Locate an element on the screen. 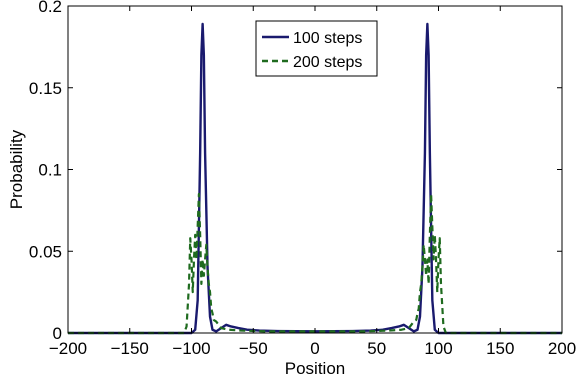 This screenshot has width=578, height=381. y-axis-label: Probability is located at coordinates (16, 169).